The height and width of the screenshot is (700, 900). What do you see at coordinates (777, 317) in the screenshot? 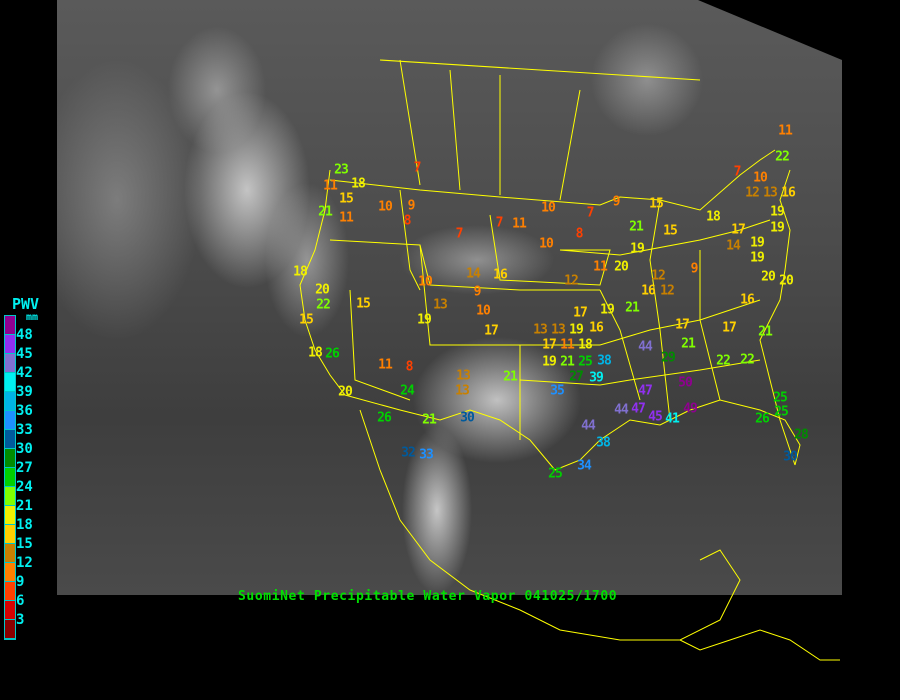
I see `east-coast` at bounding box center [777, 317].